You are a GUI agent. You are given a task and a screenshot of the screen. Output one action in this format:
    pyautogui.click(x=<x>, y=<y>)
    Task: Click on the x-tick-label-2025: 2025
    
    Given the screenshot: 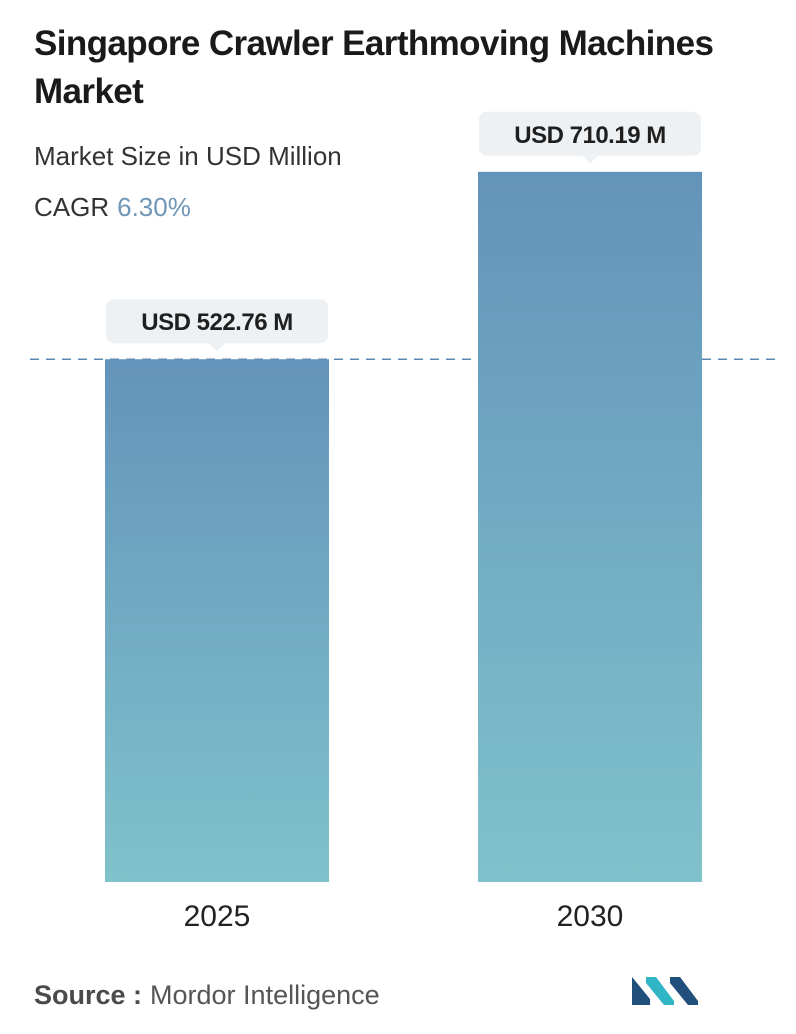 What is the action you would take?
    pyautogui.click(x=217, y=916)
    